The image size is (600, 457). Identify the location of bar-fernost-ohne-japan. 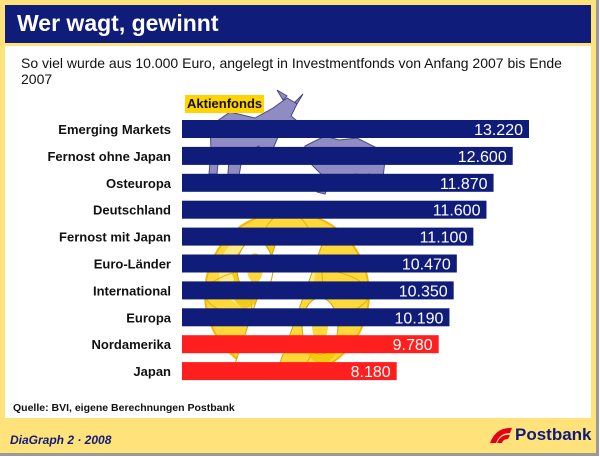
(347, 155).